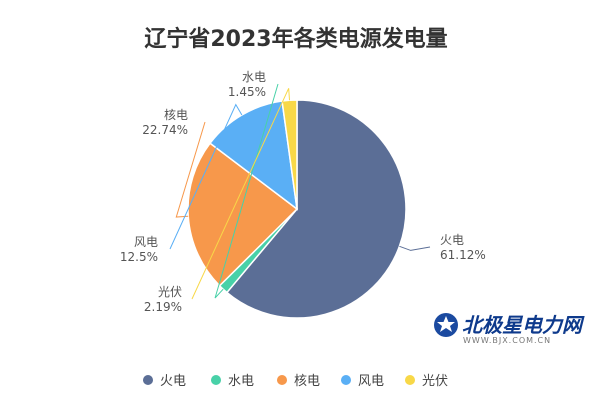 This screenshot has width=593, height=413. I want to click on slice-label-name-1: 水电, so click(254, 77).